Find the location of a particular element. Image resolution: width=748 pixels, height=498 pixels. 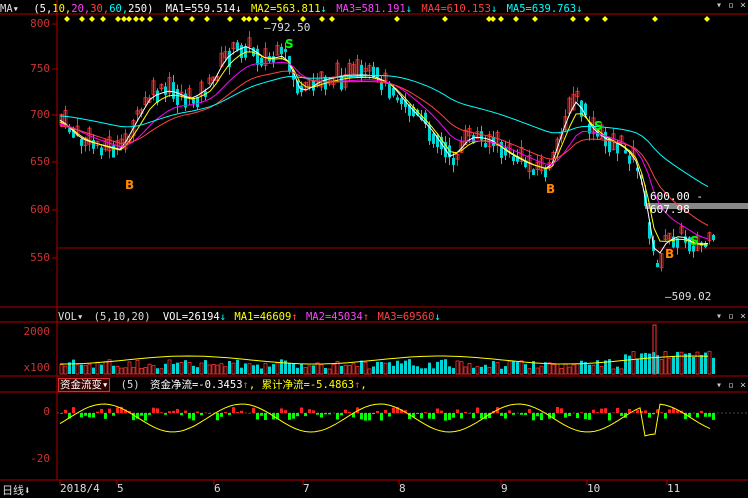

vol-ma3-trend-icon: ↓ is located at coordinates (437, 317).